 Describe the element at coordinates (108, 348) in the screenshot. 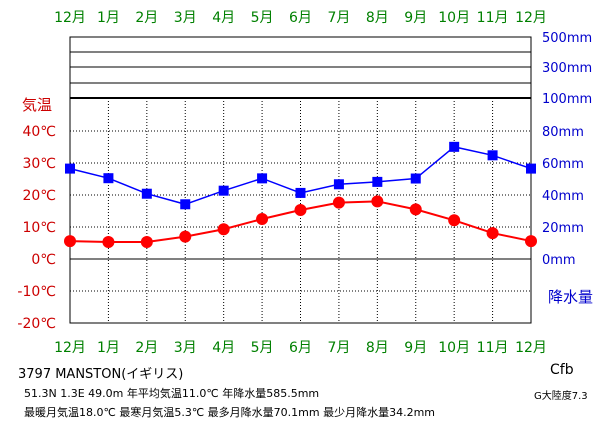

I see `month-label-bottom: 1月` at that location.